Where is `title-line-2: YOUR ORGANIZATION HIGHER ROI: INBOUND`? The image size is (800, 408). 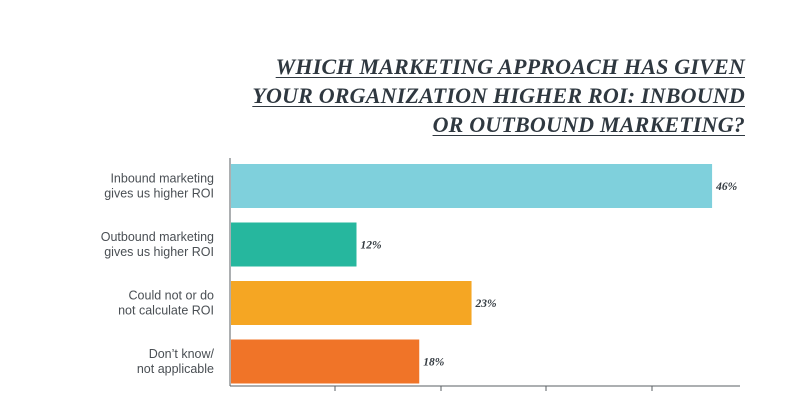 title-line-2: YOUR ORGANIZATION HIGHER ROI: INBOUND is located at coordinates (498, 95).